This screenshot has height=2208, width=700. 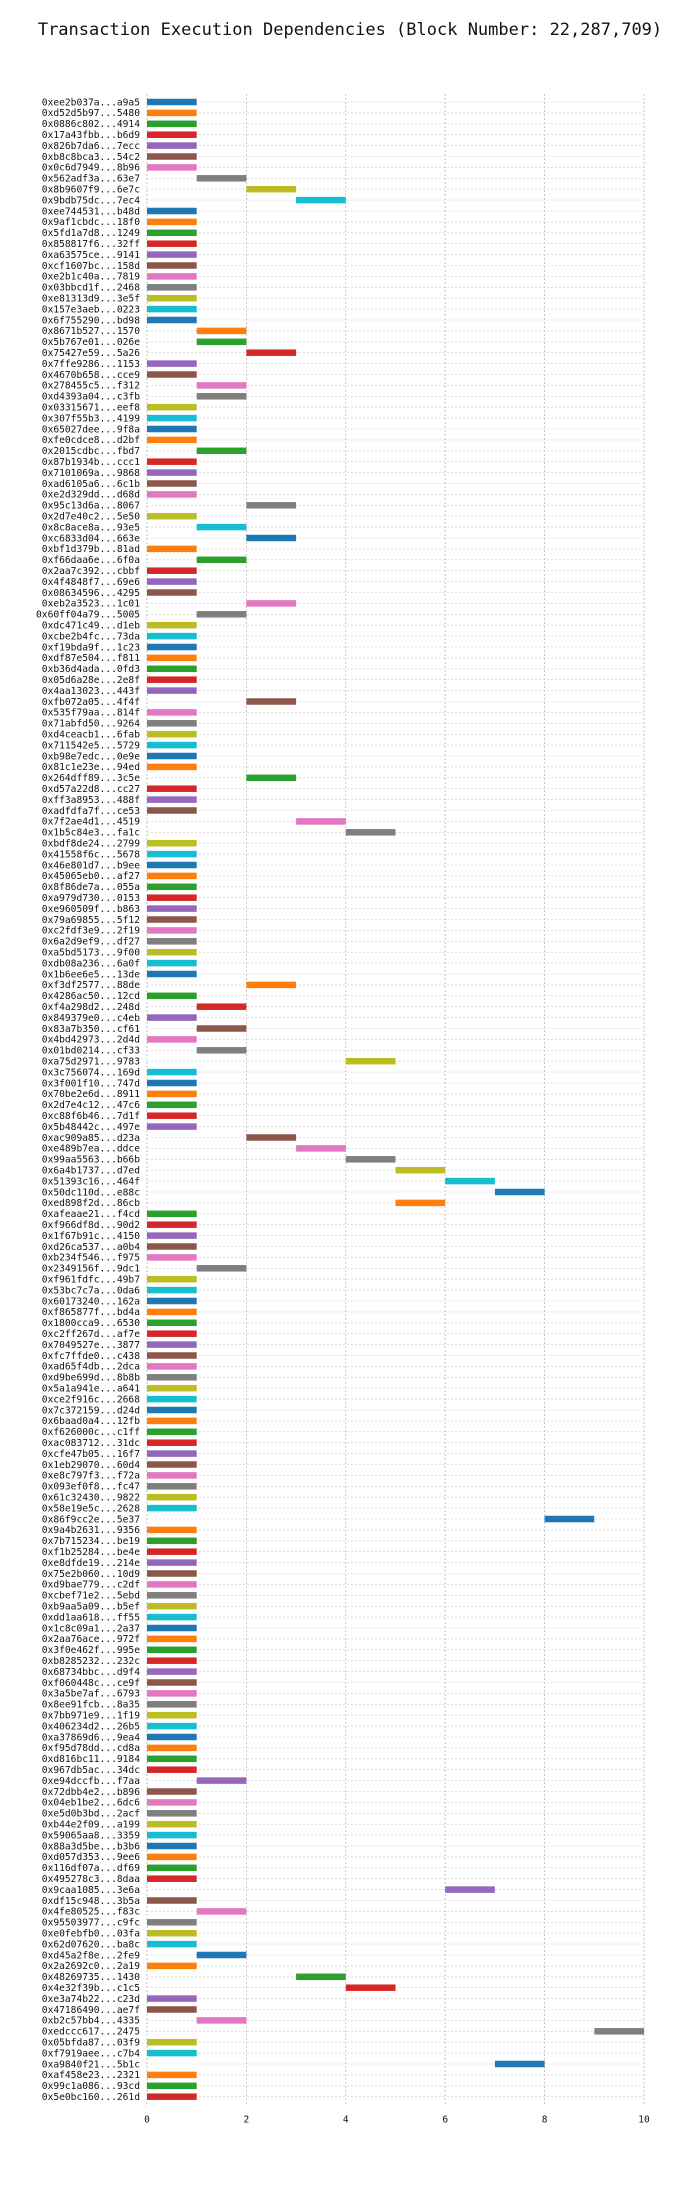 What do you see at coordinates (91, 626) in the screenshot?
I see `y-tick-label: 0xdc471c49...d1eb` at bounding box center [91, 626].